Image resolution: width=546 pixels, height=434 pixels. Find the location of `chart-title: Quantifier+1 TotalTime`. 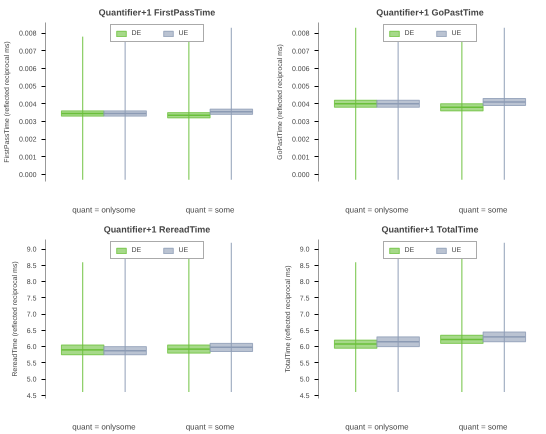

chart-title: Quantifier+1 TotalTime is located at coordinates (430, 229).